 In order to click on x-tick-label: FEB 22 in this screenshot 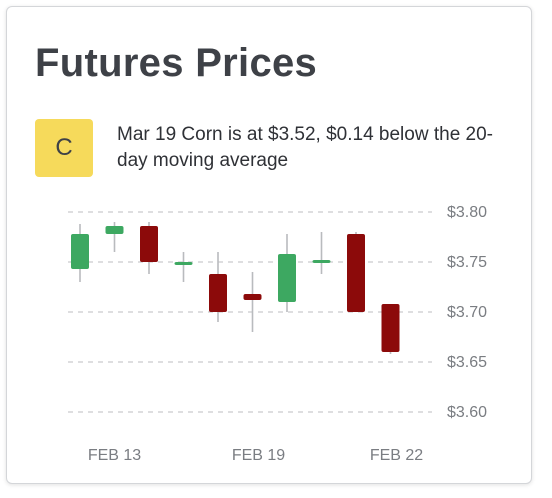, I will do `click(396, 455)`.